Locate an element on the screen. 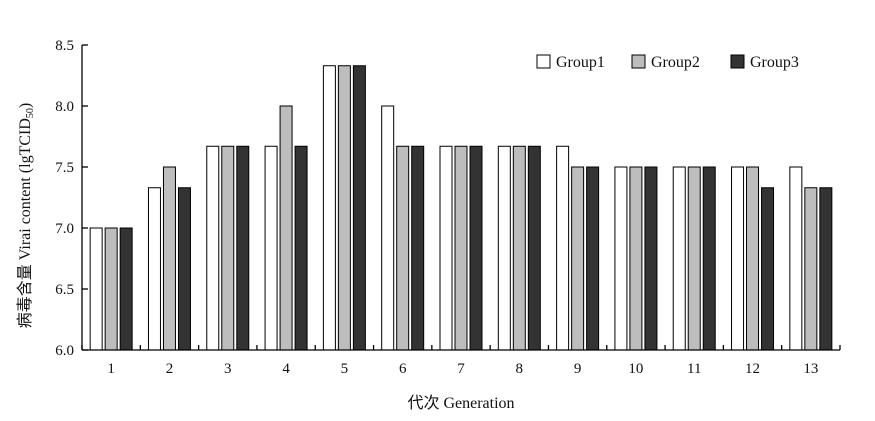 The height and width of the screenshot is (421, 875). legend-item-group2: Group2 is located at coordinates (665, 62).